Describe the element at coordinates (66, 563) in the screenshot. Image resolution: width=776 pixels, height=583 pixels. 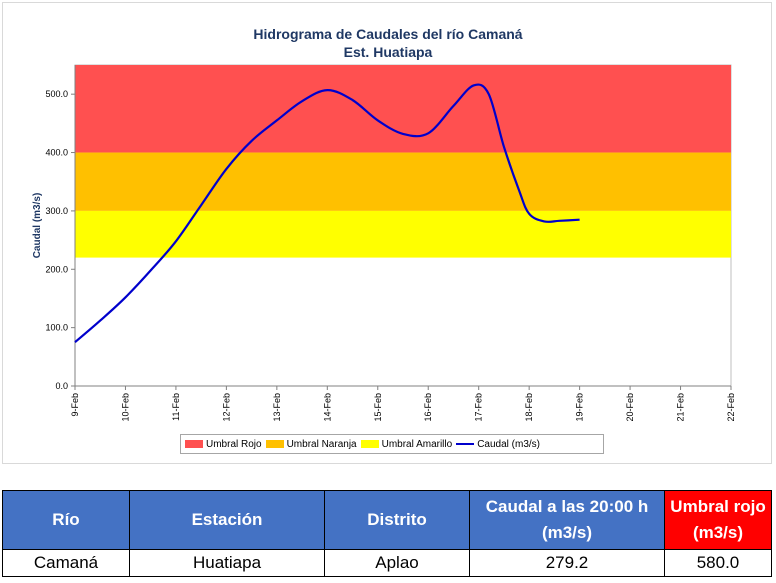
I see `cell-rio: Camaná` at that location.